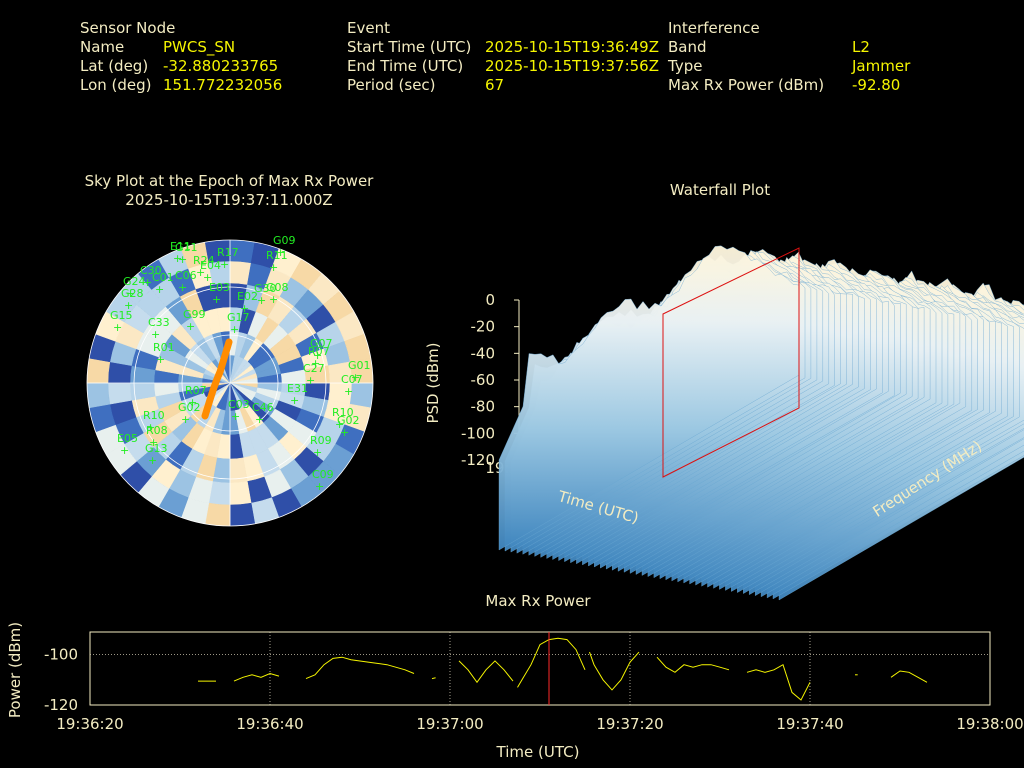 The image size is (1024, 768). Describe the element at coordinates (204, 260) in the screenshot. I see `satellite-label: R24` at that location.